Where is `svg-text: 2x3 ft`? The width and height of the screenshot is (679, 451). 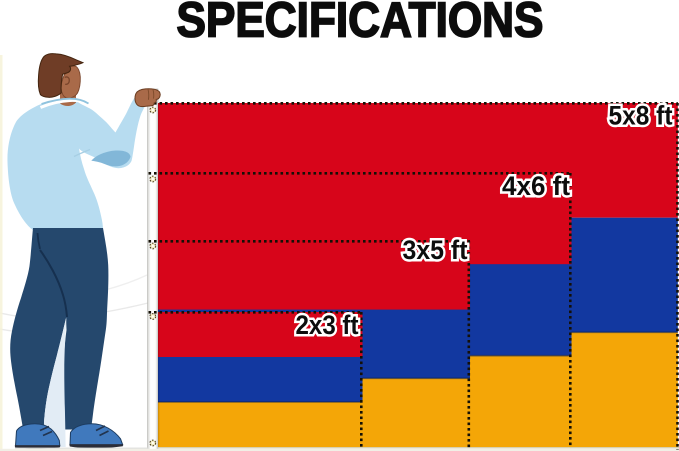 svg-text: 2x3 ft is located at coordinates (327, 325).